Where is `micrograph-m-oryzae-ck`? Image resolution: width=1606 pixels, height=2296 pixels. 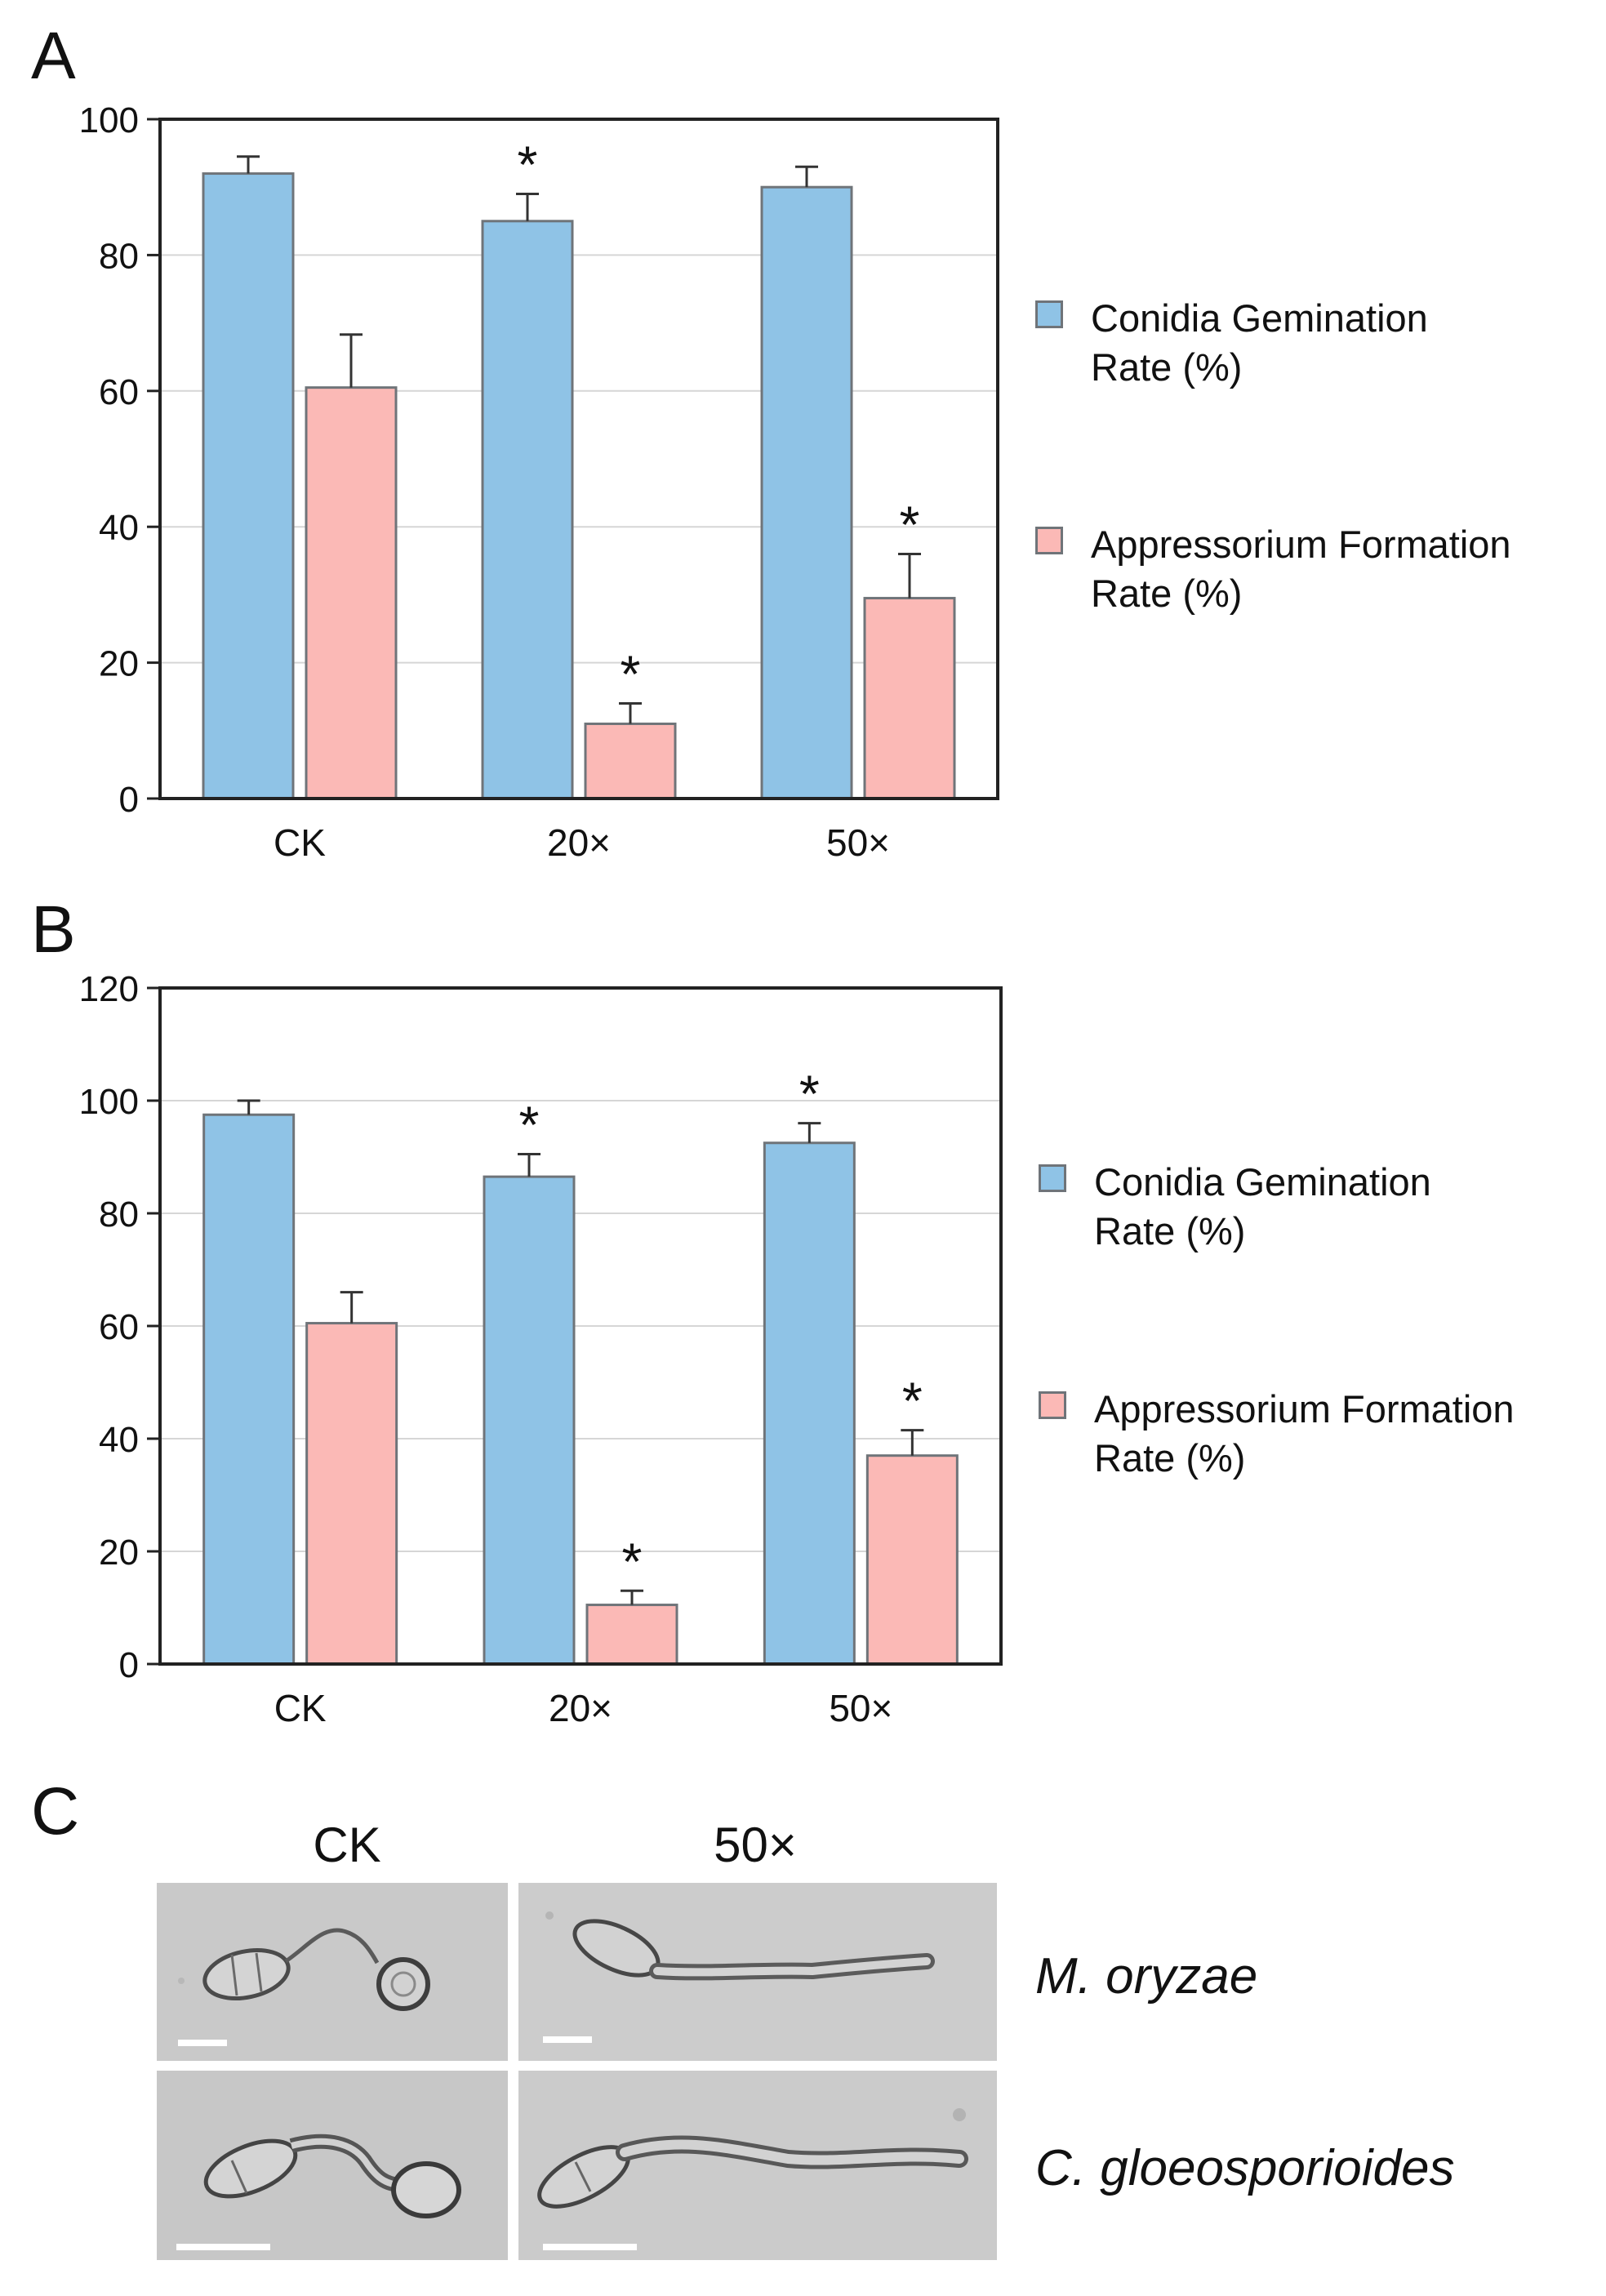 micrograph-m-oryzae-ck is located at coordinates (332, 1972).